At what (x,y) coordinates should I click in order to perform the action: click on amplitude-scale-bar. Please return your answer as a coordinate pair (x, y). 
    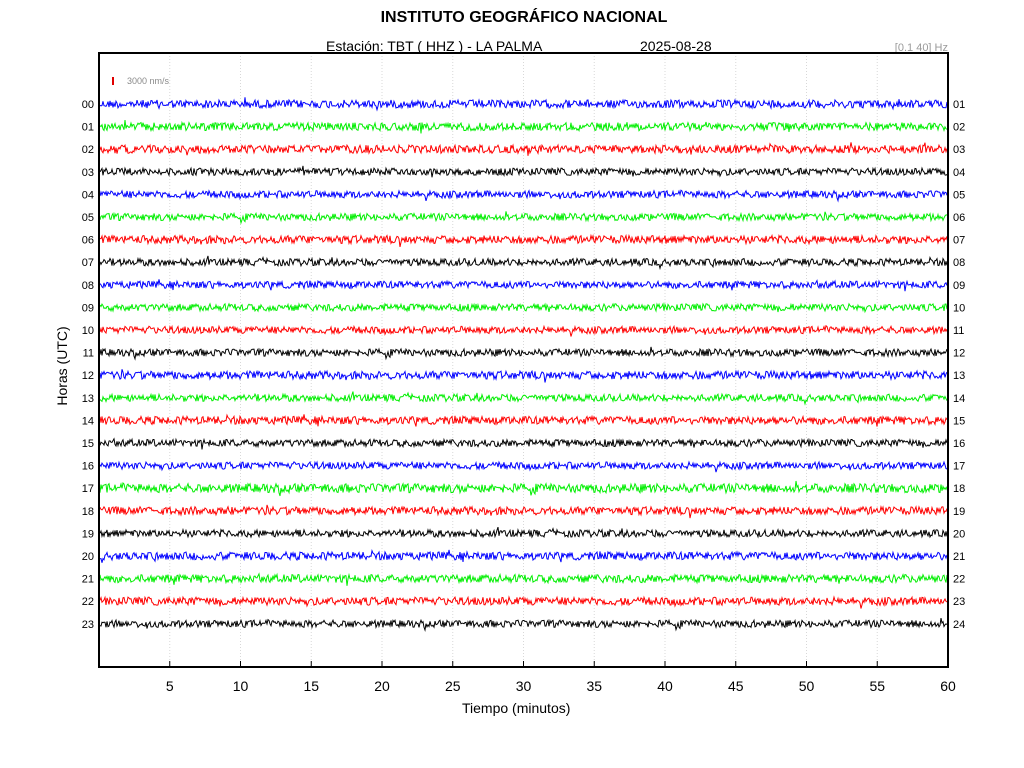
    Looking at the image, I should click on (113, 81).